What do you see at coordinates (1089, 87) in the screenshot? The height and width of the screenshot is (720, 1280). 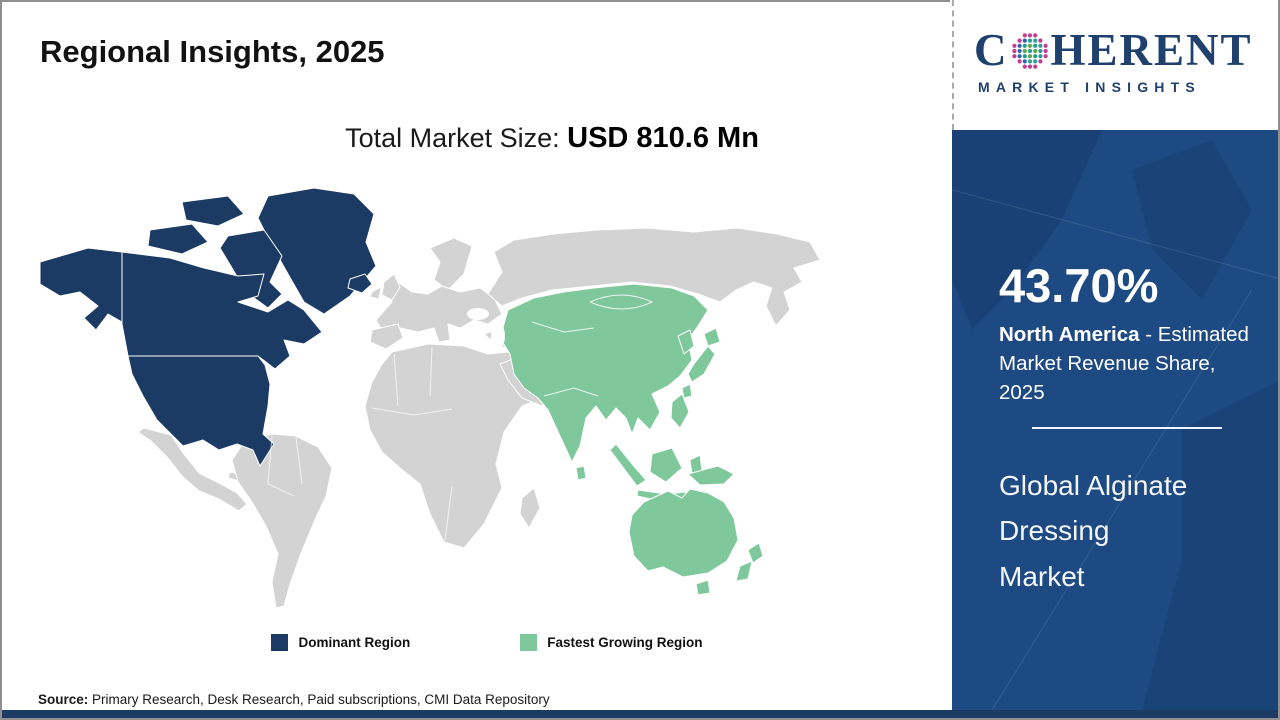 I see `brand-tagline: MARKET INSIGHTS` at bounding box center [1089, 87].